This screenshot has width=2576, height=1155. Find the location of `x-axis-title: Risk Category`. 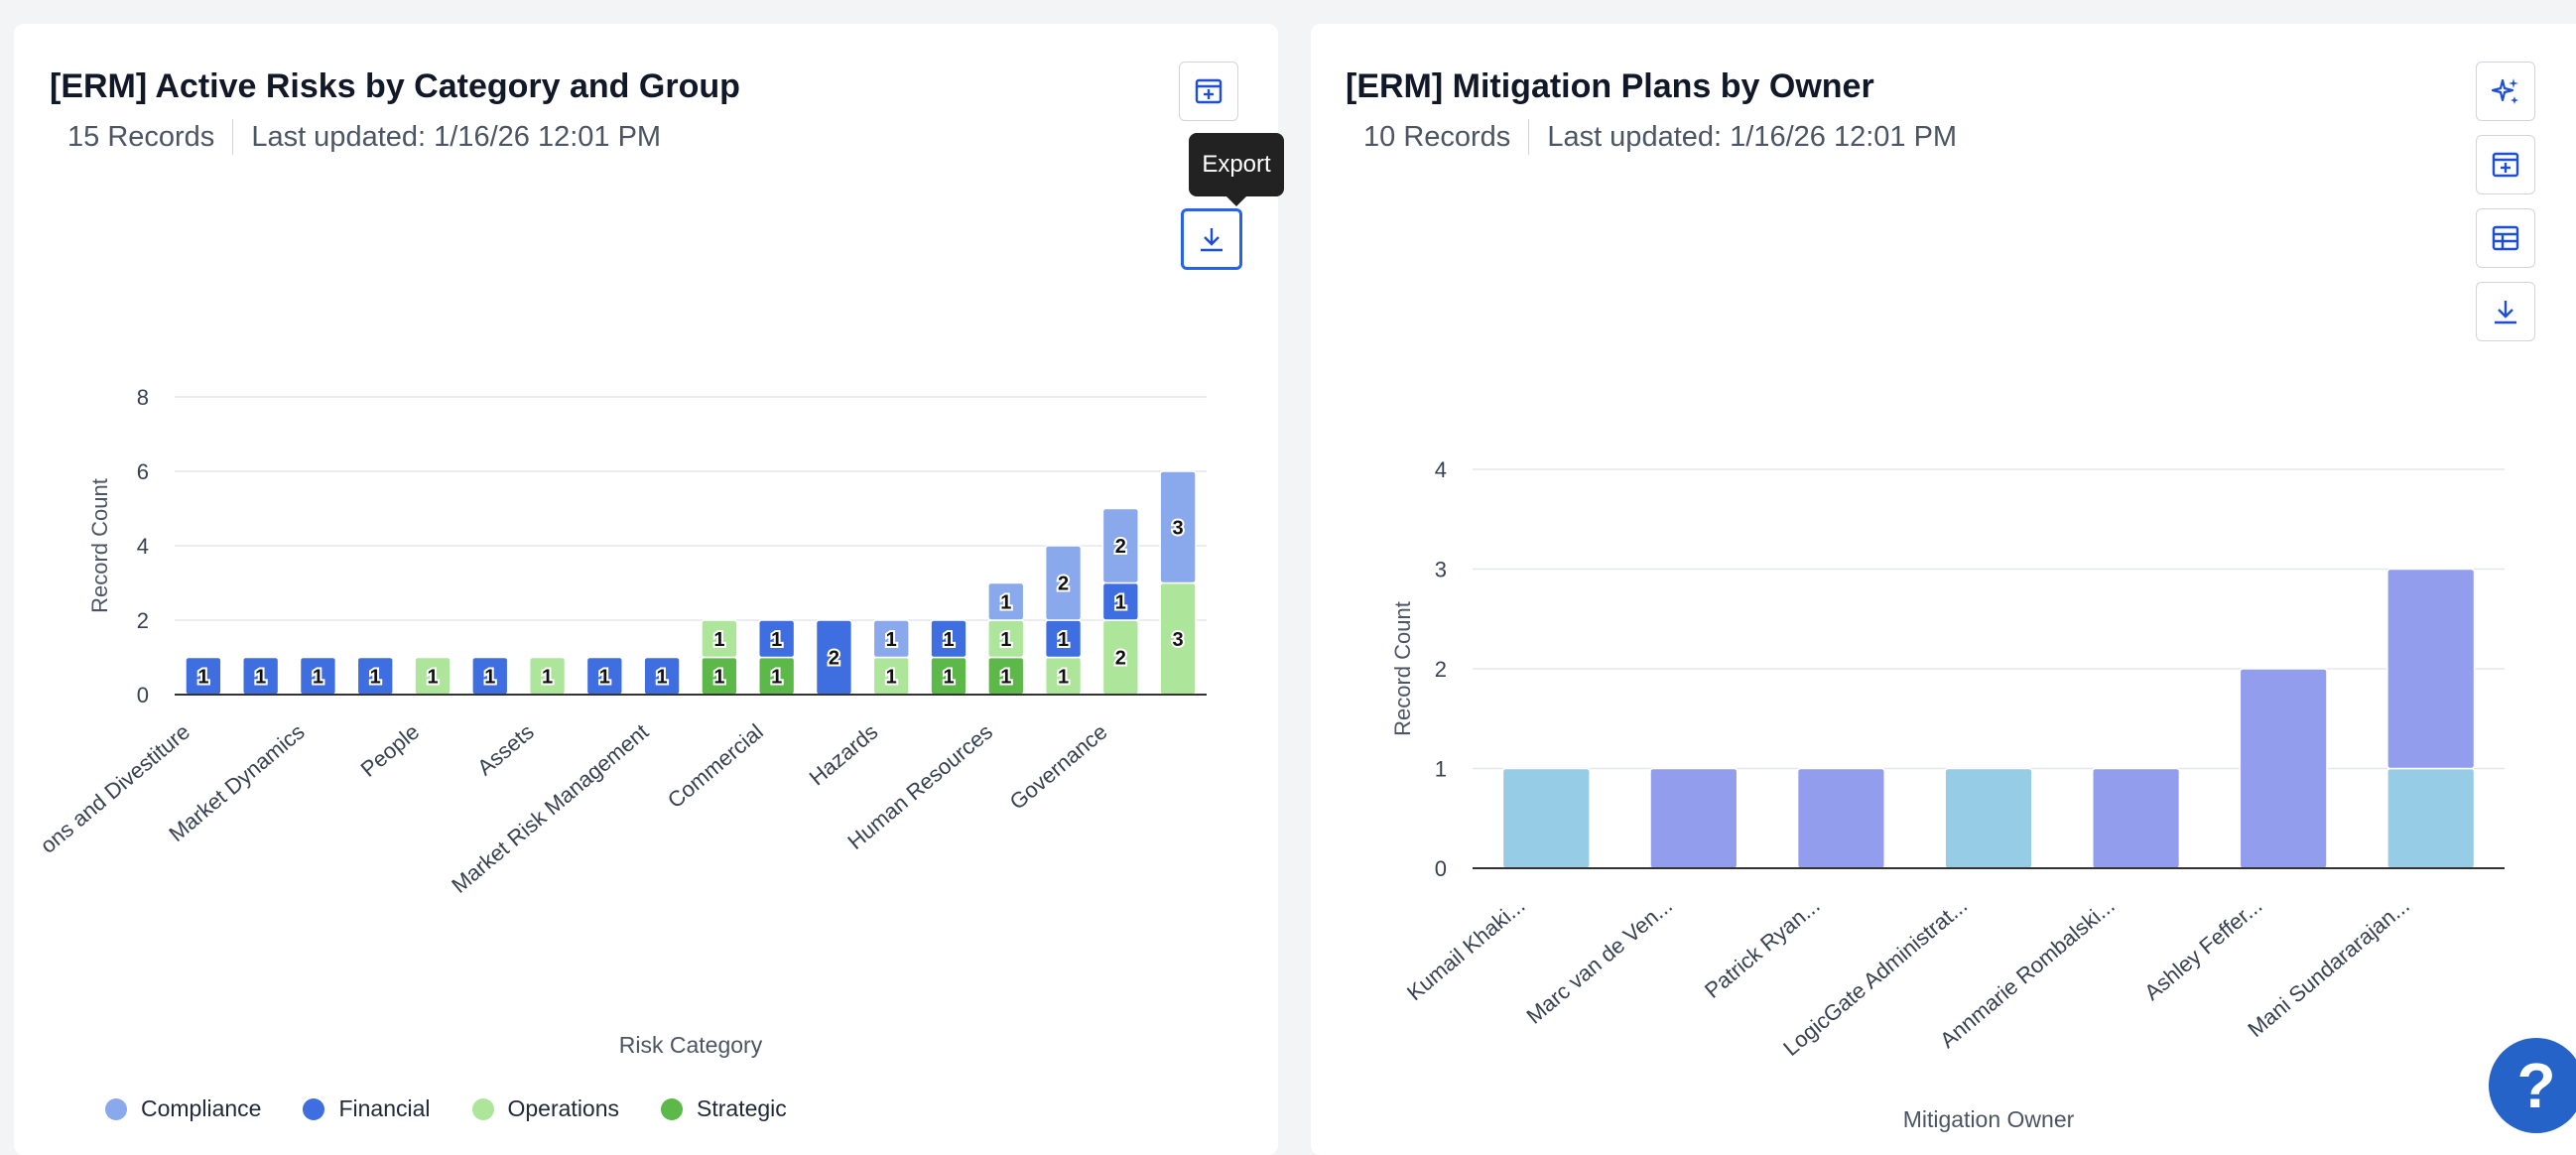

x-axis-title: Risk Category is located at coordinates (691, 1045).